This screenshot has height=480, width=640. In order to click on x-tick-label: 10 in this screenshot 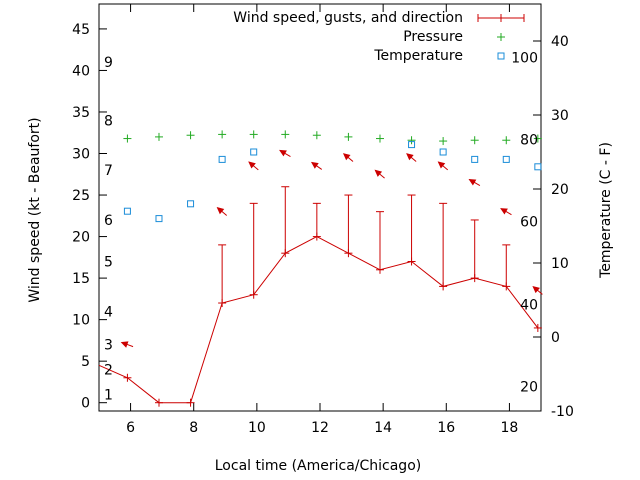, I will do `click(257, 428)`.